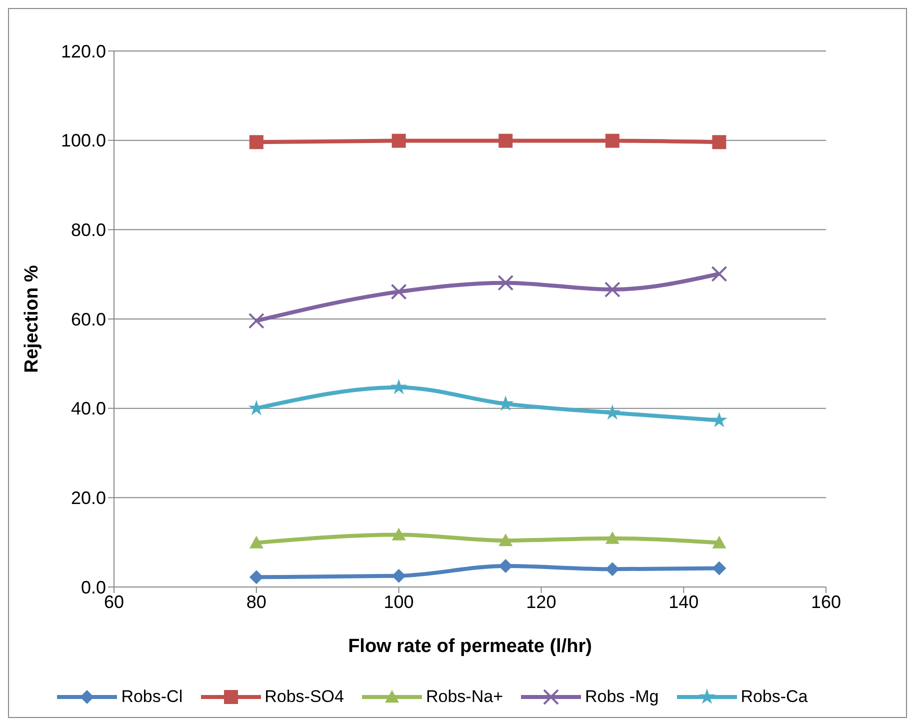  Describe the element at coordinates (83, 51) in the screenshot. I see `y-tick-label: 120.0` at that location.